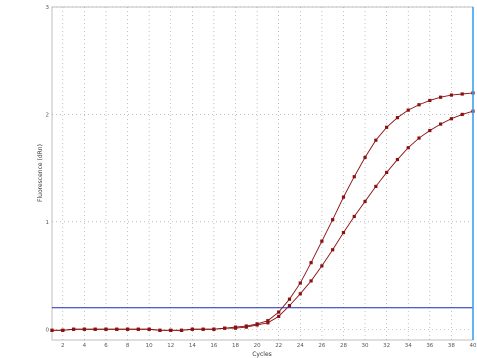 This screenshot has height=358, width=477. I want to click on y-tick-label: 3, so click(48, 8).